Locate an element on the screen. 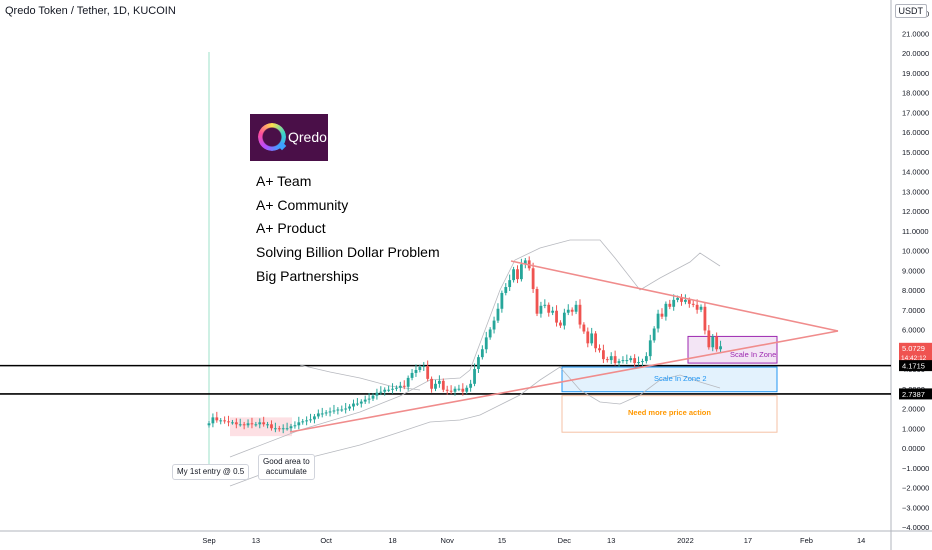  x-tick-label: Sep is located at coordinates (208, 540).